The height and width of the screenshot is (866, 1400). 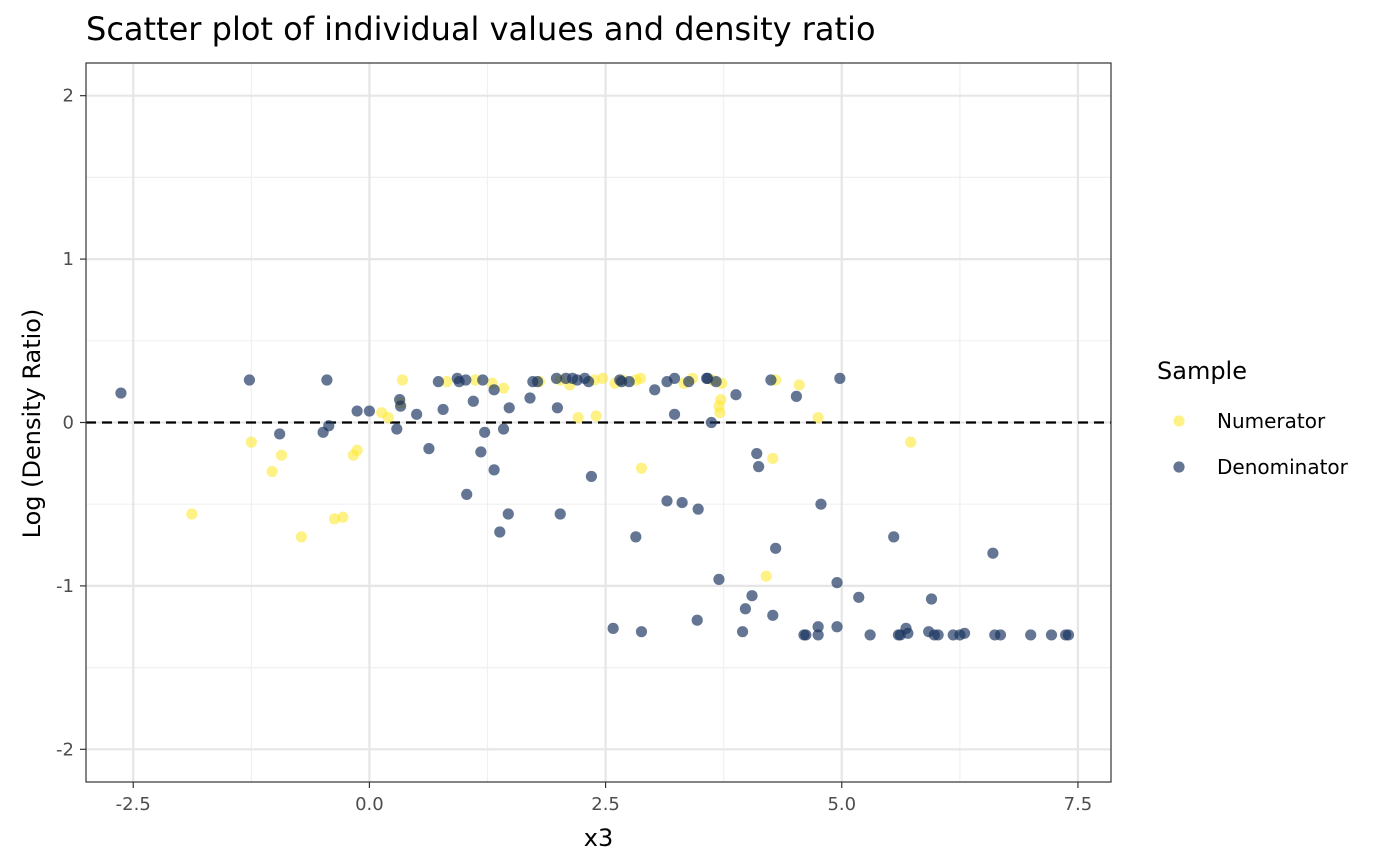 What do you see at coordinates (65, 586) in the screenshot?
I see `y-tick-label: -1` at bounding box center [65, 586].